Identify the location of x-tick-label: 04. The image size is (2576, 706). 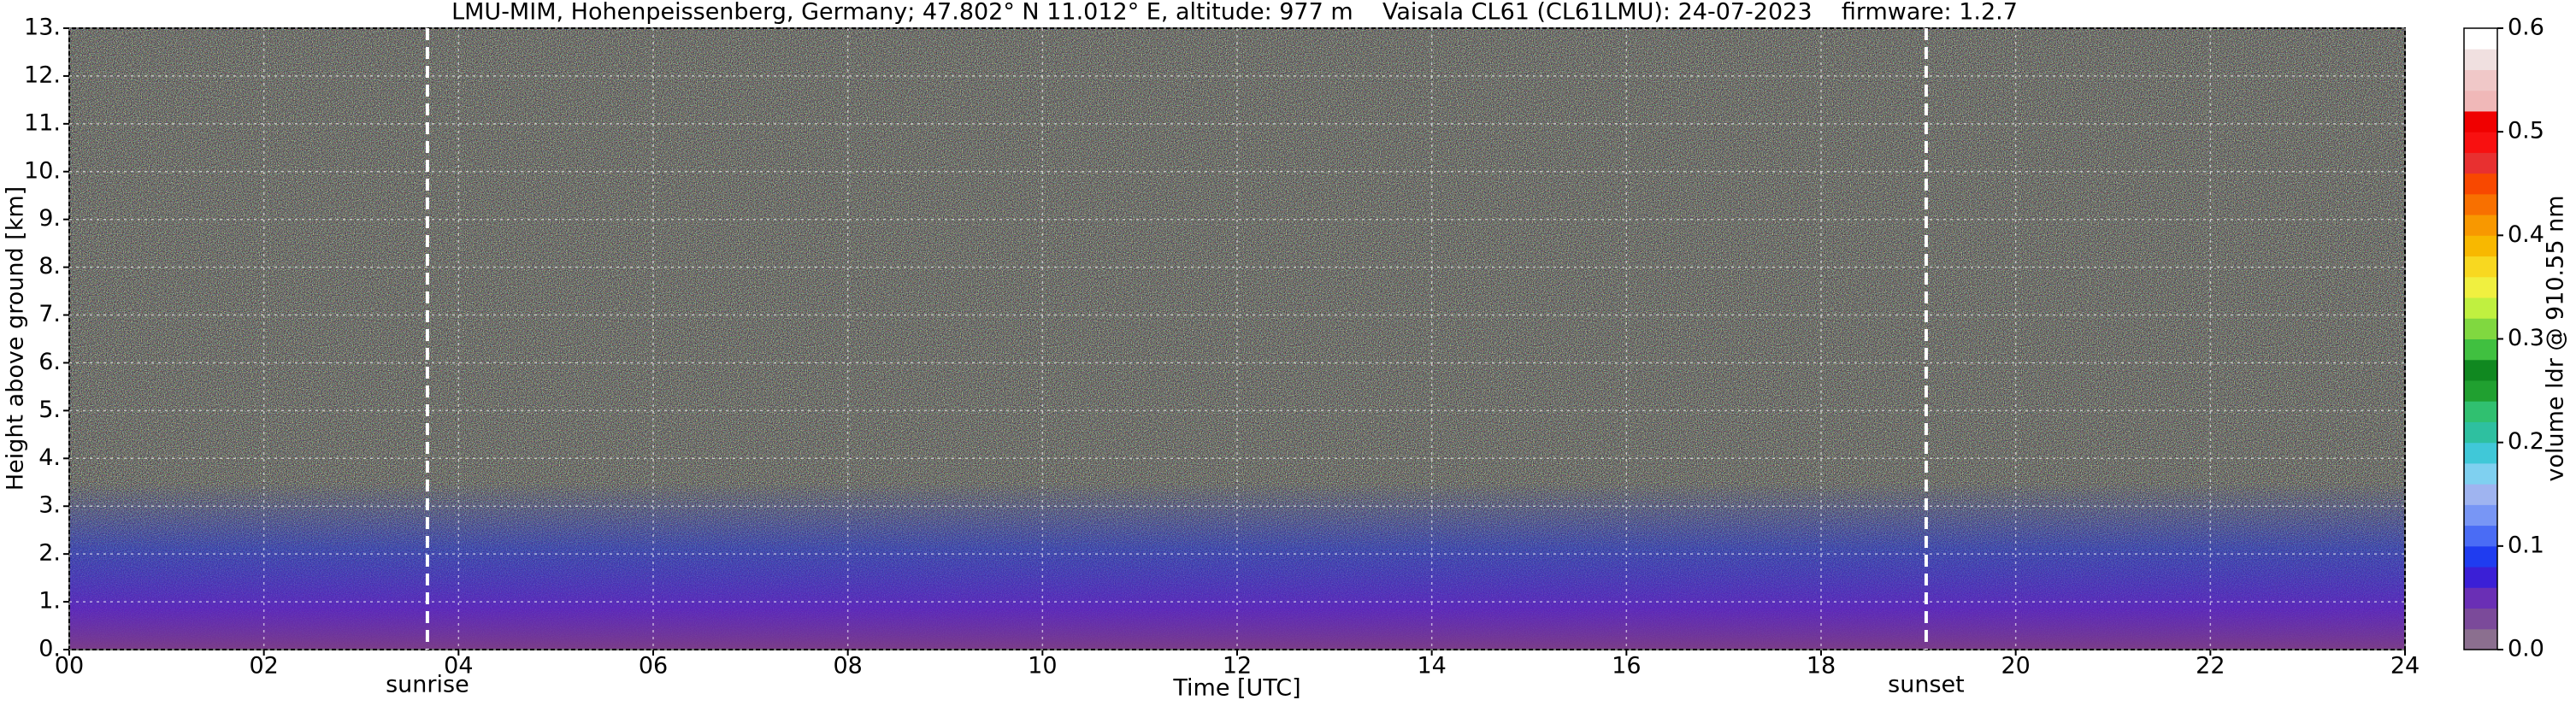
(458, 666).